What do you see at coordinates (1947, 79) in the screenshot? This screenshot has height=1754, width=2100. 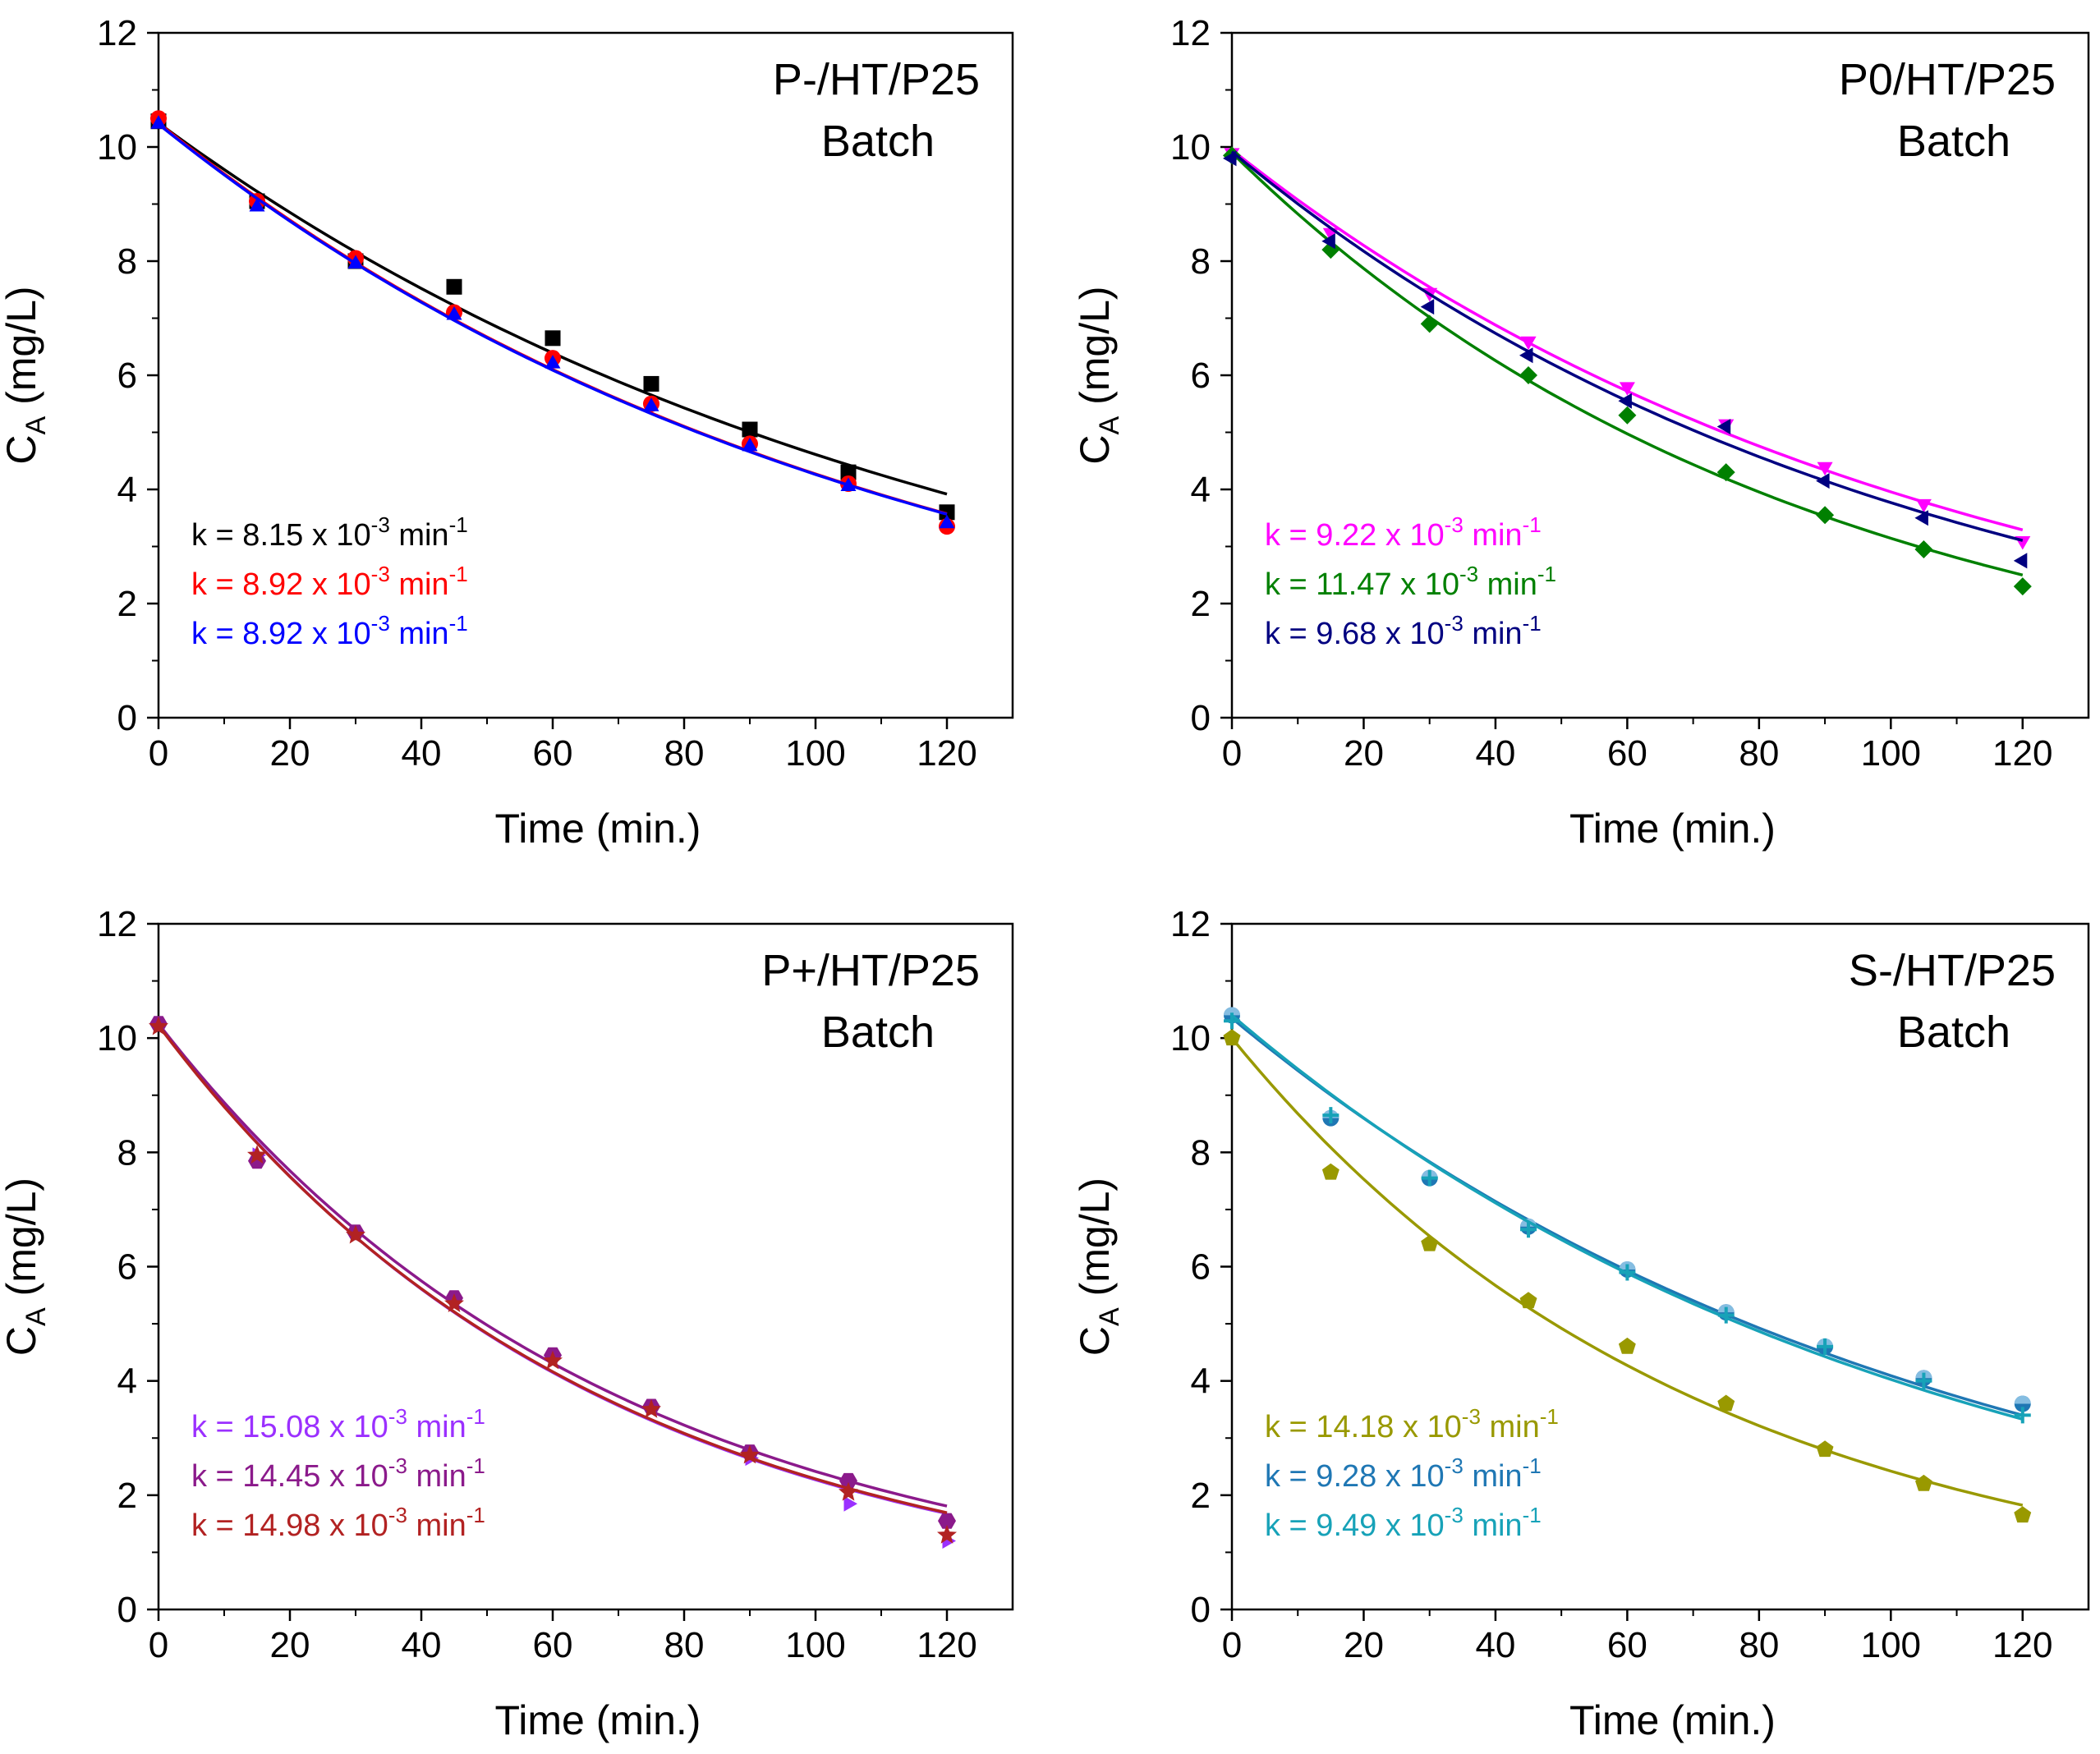 I see `panel-title: P0/HT/P25` at bounding box center [1947, 79].